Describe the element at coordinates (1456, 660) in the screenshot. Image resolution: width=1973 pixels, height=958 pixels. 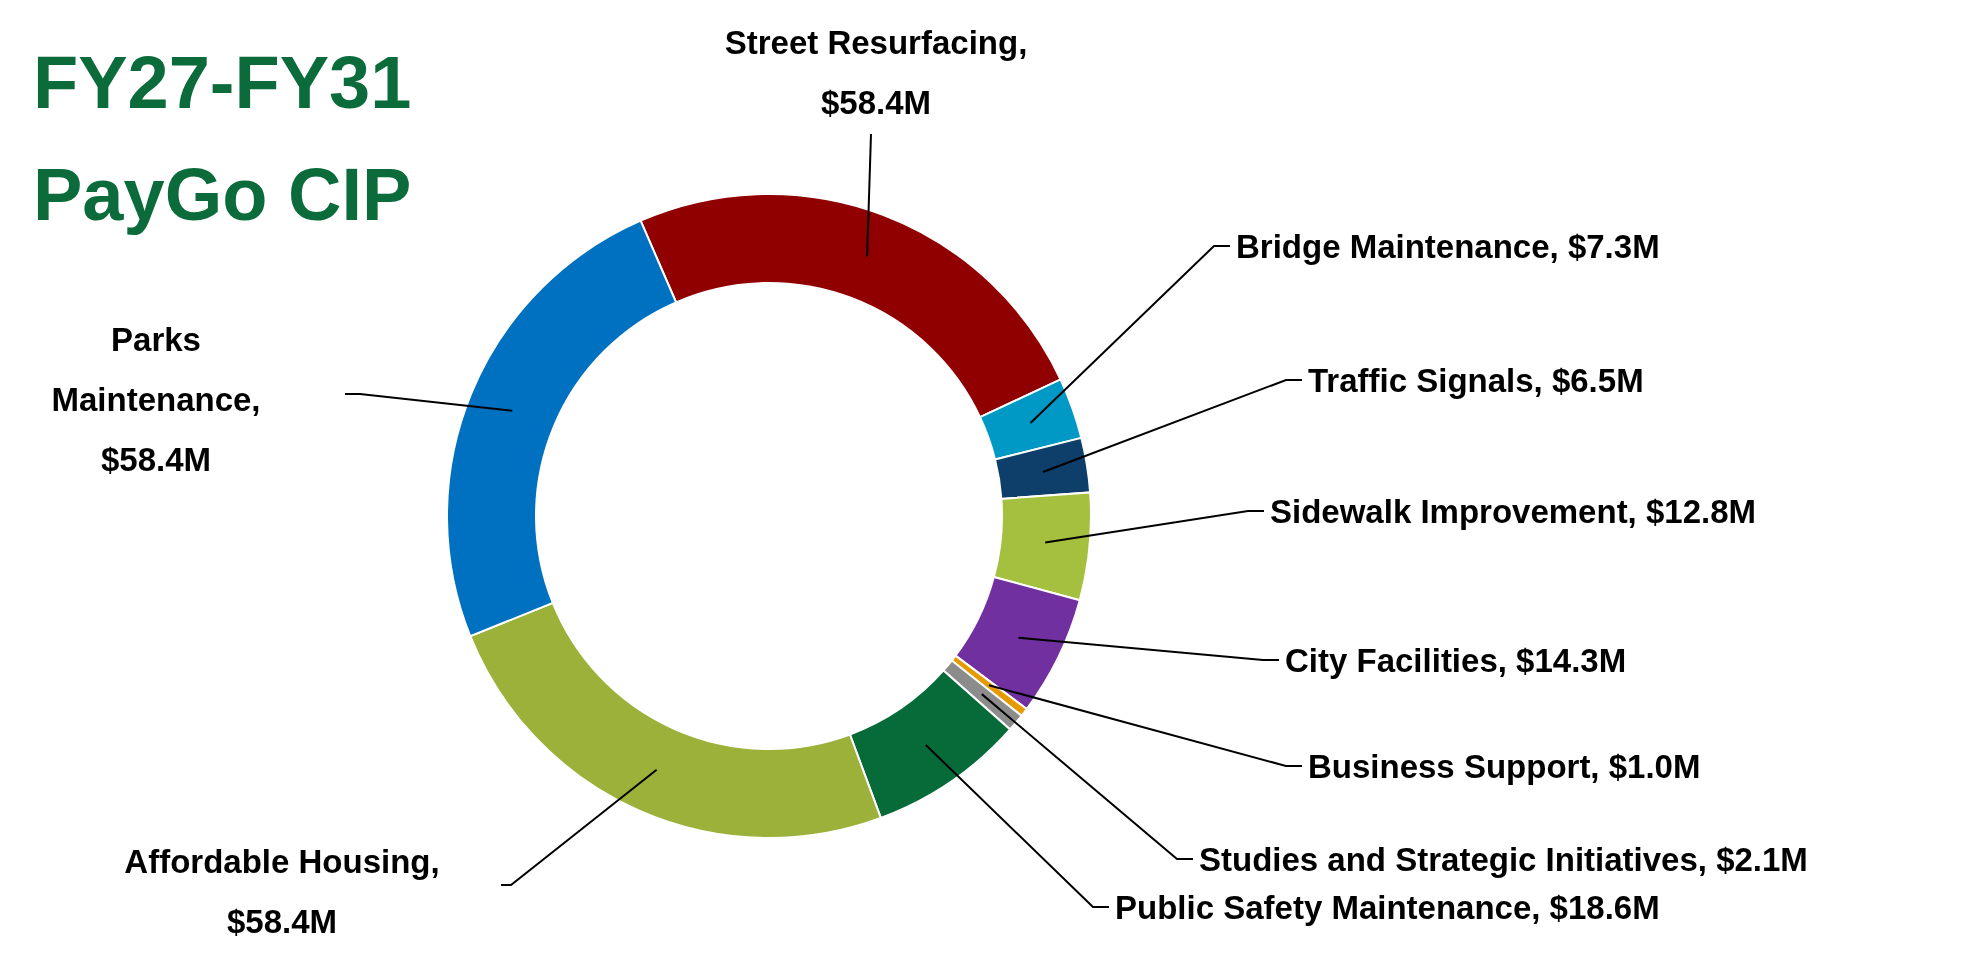
I see `slice-label: City Facilities, $14.3M` at that location.